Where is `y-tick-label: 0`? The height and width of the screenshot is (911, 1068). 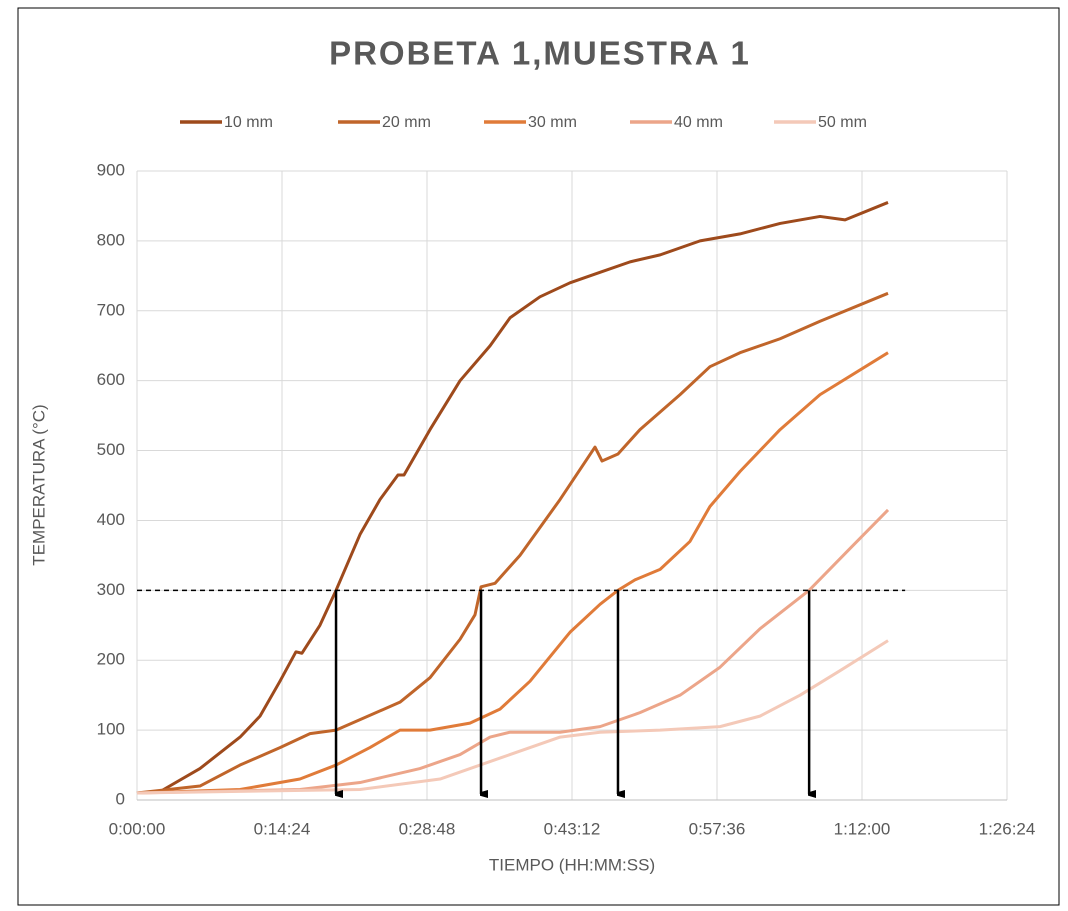 y-tick-label: 0 is located at coordinates (120, 798).